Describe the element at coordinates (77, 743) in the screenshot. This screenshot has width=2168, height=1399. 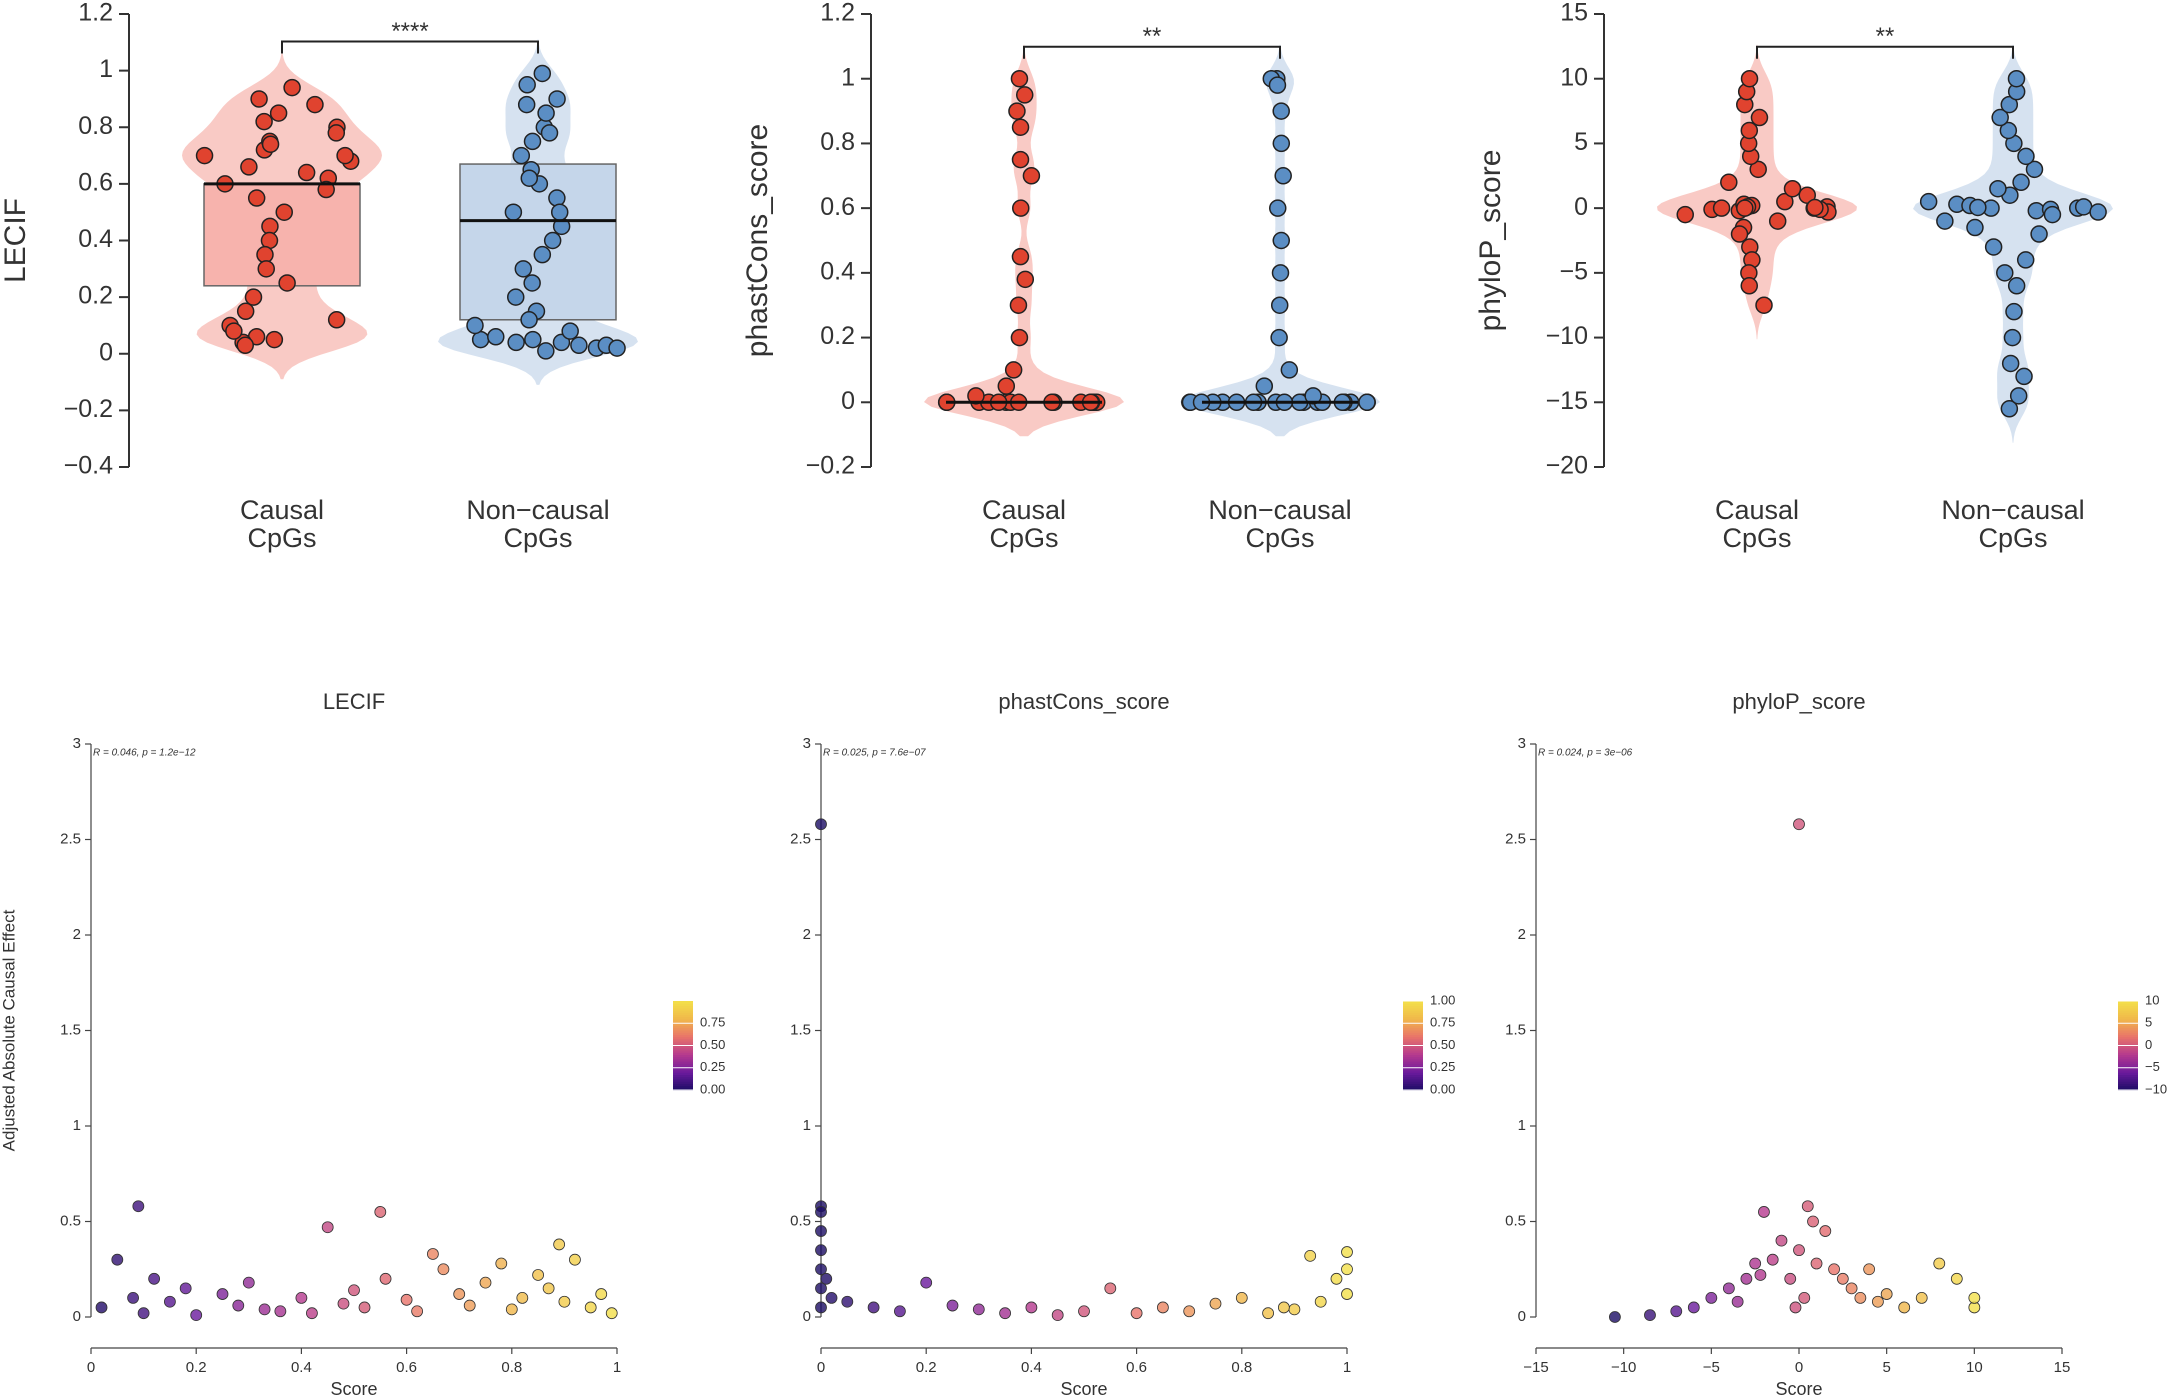
I see `y-tick-label: 3` at that location.